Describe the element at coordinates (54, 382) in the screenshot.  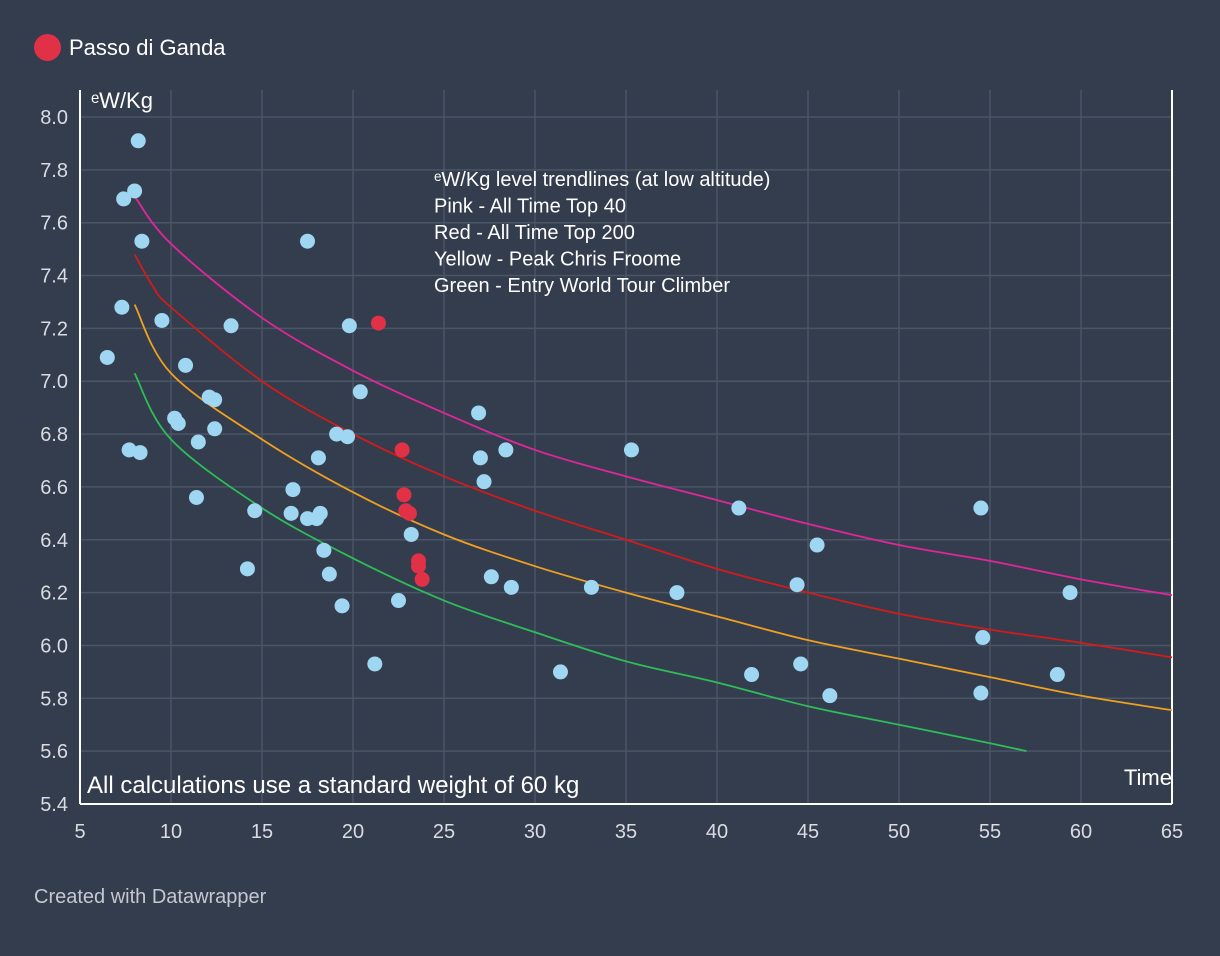
I see `y-tick-label: 7.0` at that location.